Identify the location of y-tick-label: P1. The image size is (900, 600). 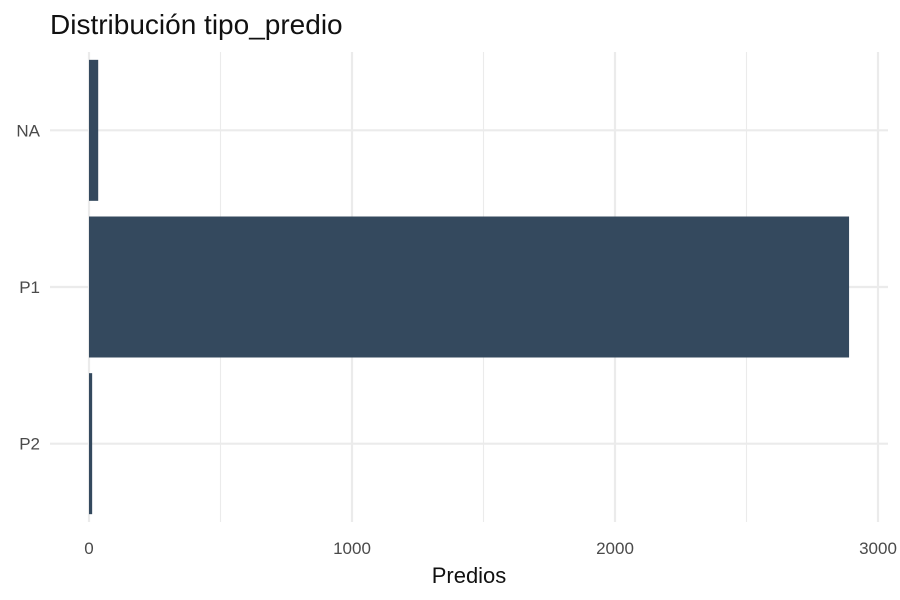
(29, 287).